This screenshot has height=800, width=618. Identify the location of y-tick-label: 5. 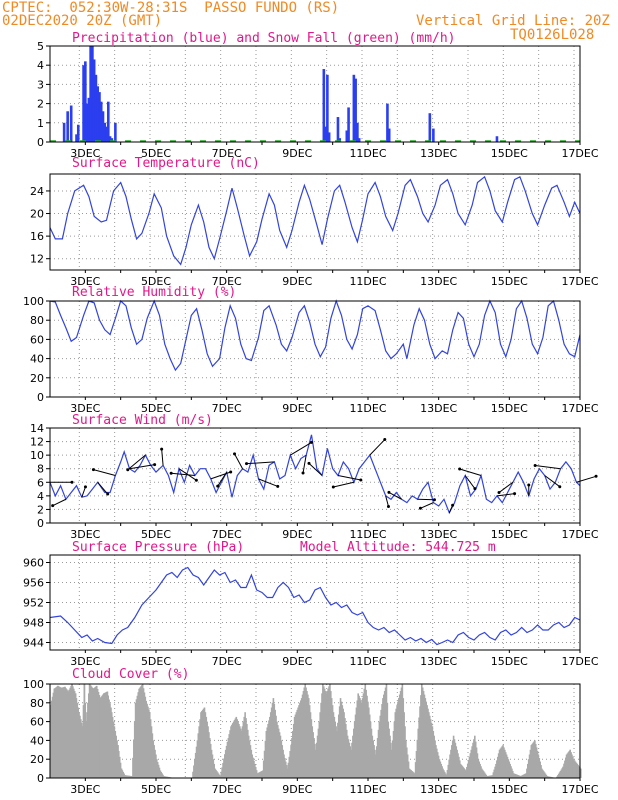
(40, 46).